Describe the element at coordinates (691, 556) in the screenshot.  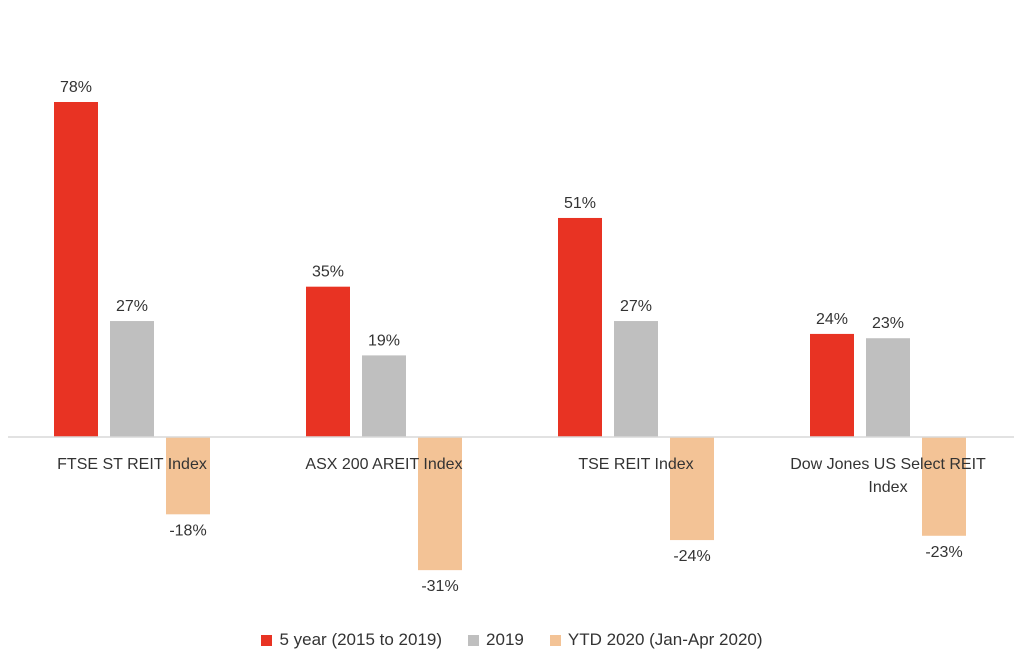
I see `data-label-ytd-2020-3: -24%` at that location.